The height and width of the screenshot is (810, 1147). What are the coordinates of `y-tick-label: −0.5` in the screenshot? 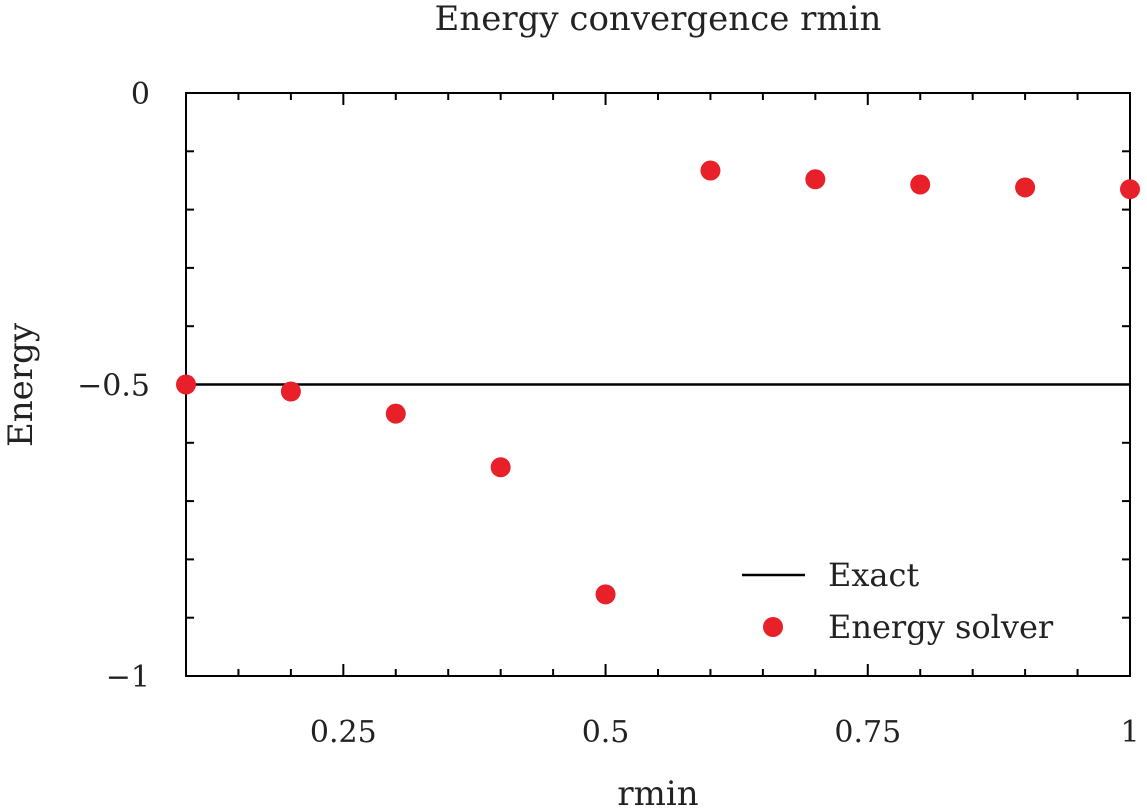 It's located at (113, 386).